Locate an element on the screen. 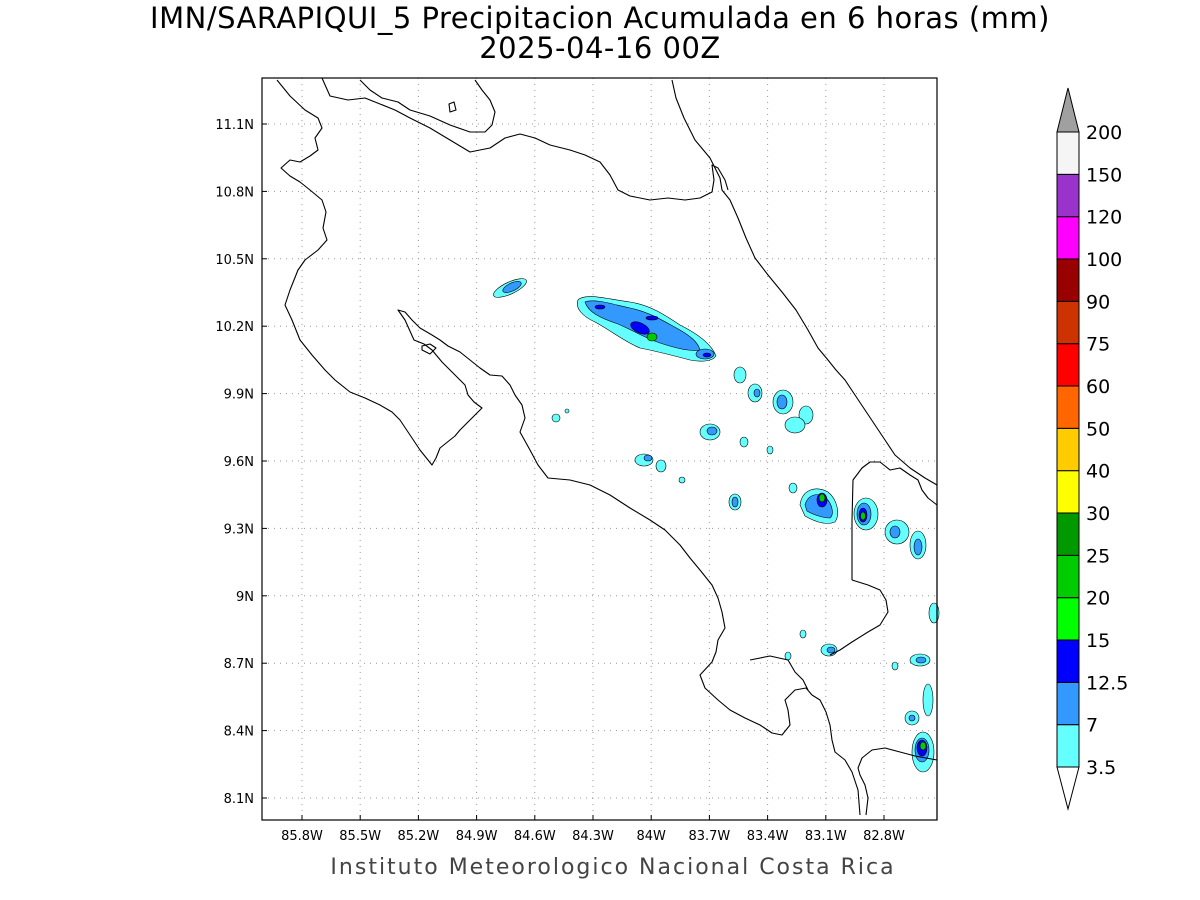 Image resolution: width=1200 pixels, height=900 pixels. colorbar-level-label: 60 is located at coordinates (1098, 387).